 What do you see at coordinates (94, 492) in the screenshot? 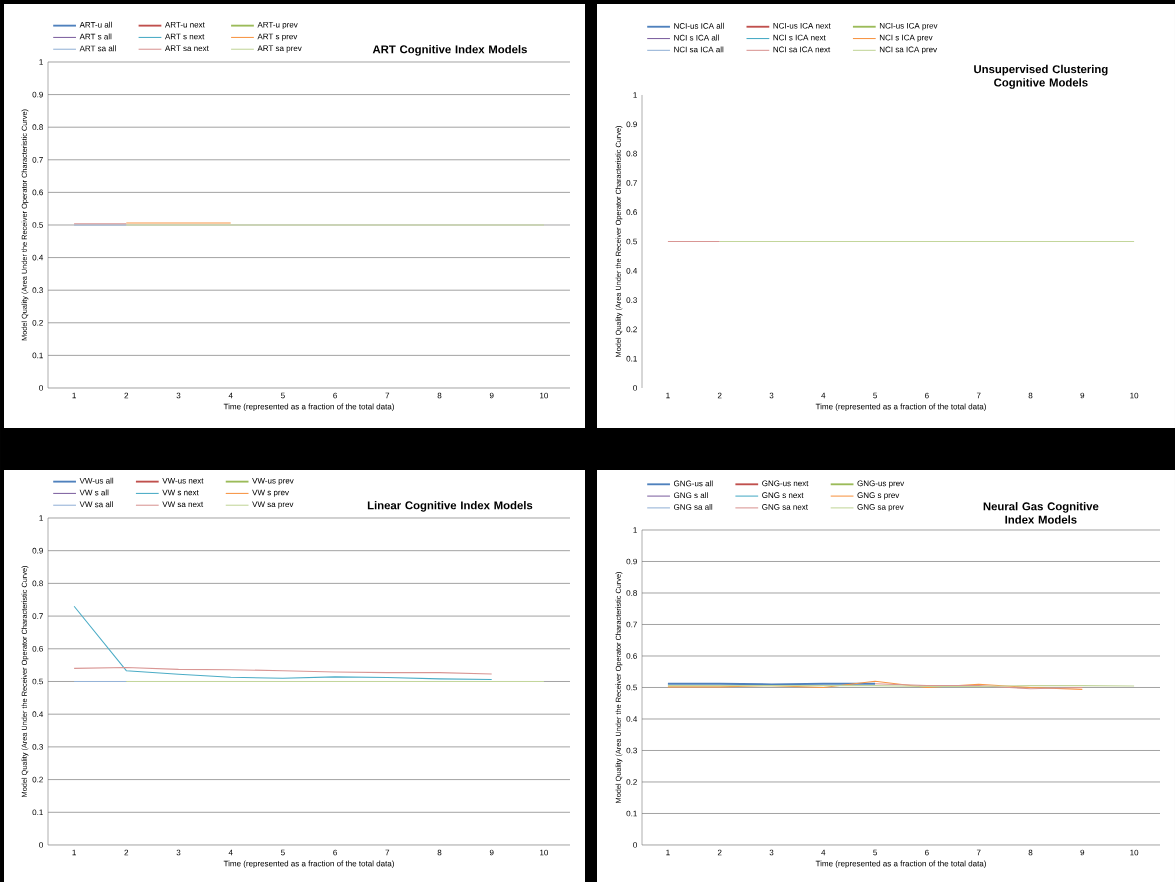
I see `legend-label: VW s all` at bounding box center [94, 492].